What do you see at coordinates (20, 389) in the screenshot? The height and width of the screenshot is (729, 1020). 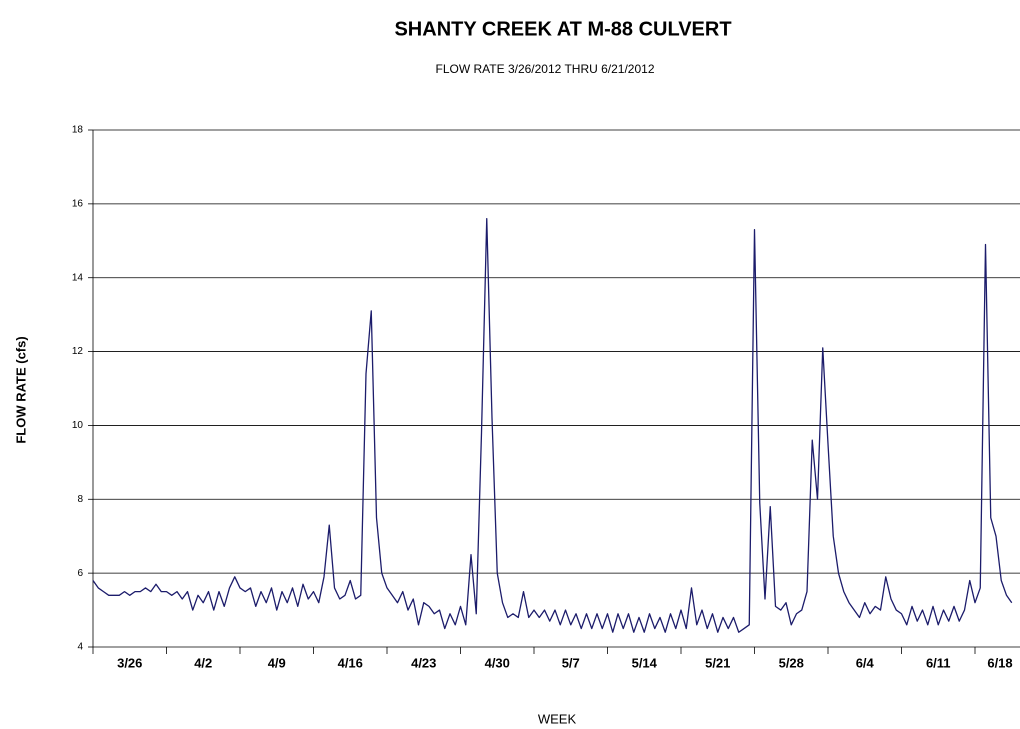 I see `y-axis-label: FLOW RATE (cfs)` at bounding box center [20, 389].